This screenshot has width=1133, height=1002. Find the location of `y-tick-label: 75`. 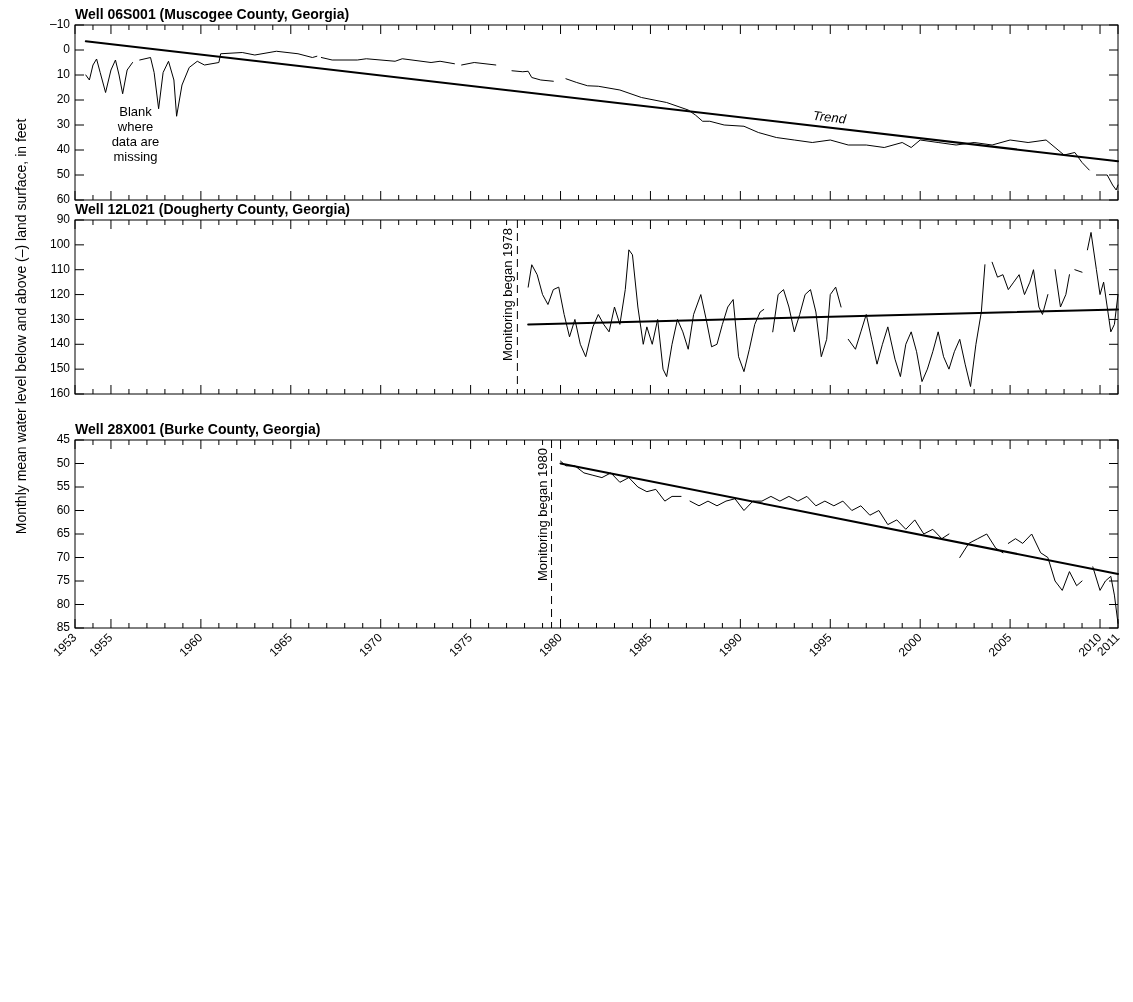

y-tick-label: 75 is located at coordinates (63, 580).